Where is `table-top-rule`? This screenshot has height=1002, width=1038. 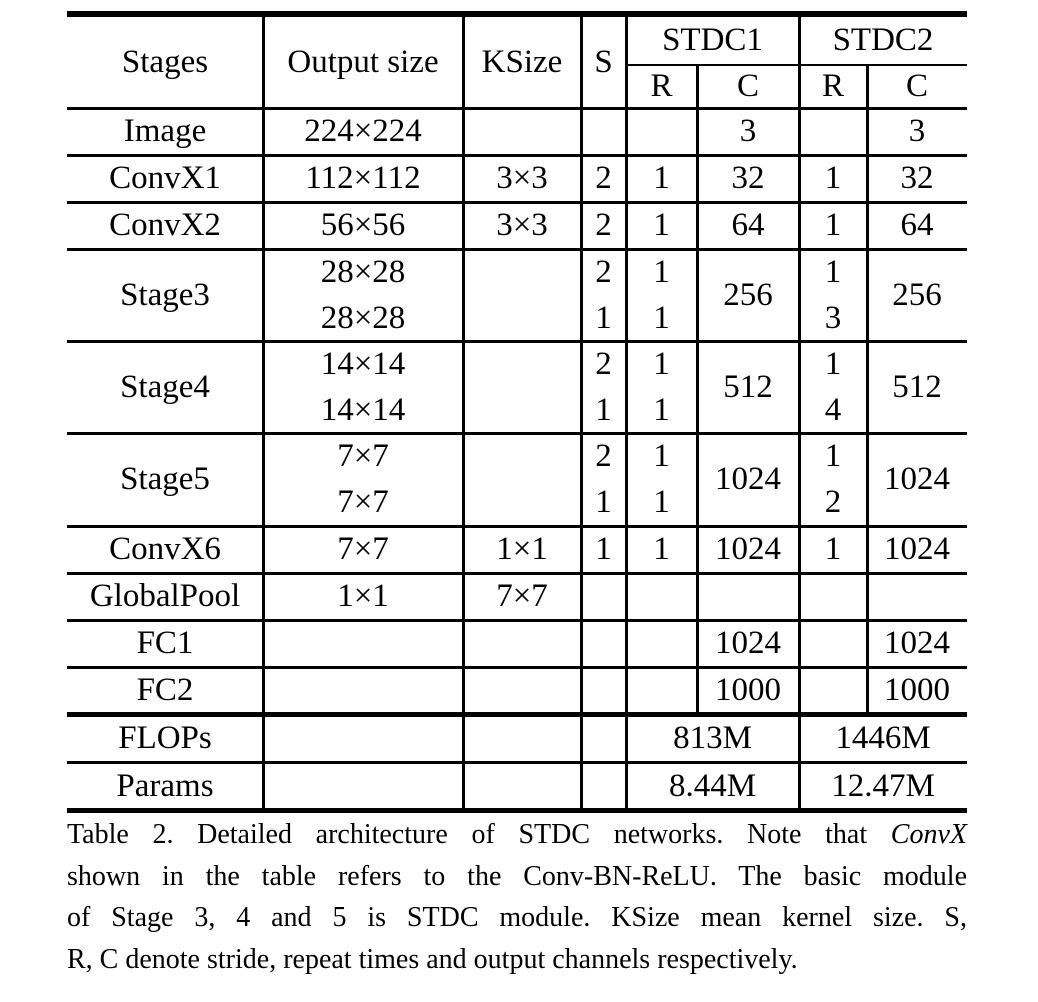
table-top-rule is located at coordinates (517, 14).